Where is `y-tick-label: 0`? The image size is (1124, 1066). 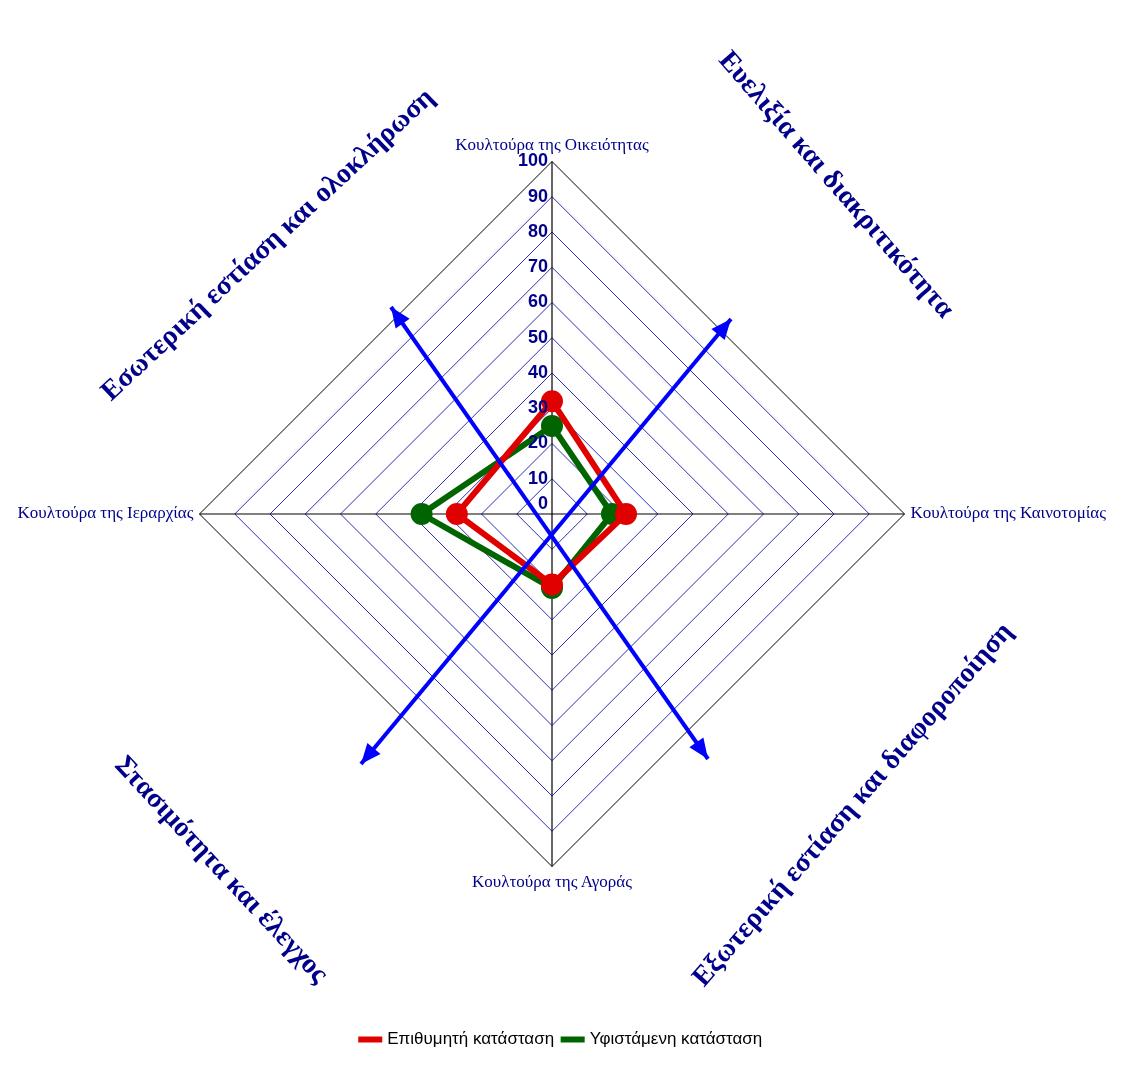 y-tick-label: 0 is located at coordinates (542, 502).